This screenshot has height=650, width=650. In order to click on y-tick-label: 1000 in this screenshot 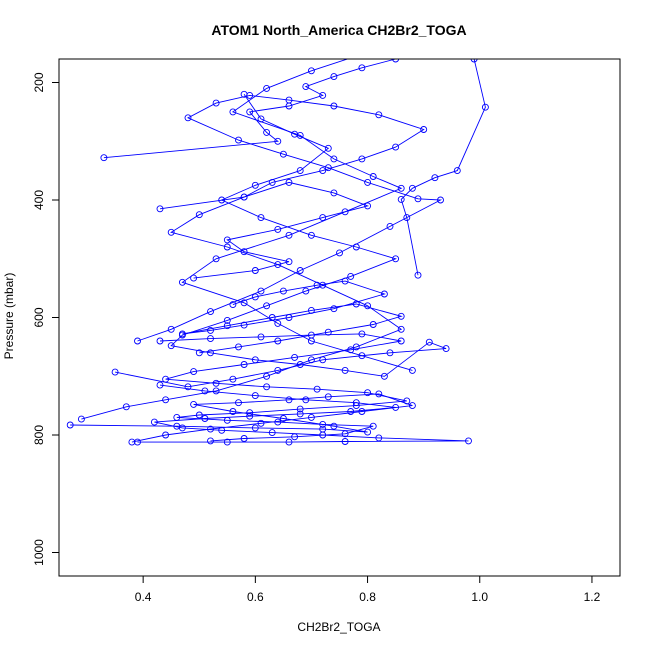, I will do `click(39, 552)`.